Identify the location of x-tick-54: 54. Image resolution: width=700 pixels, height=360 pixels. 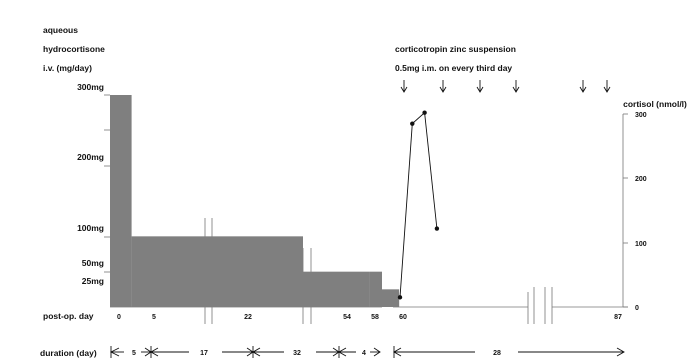
(347, 317).